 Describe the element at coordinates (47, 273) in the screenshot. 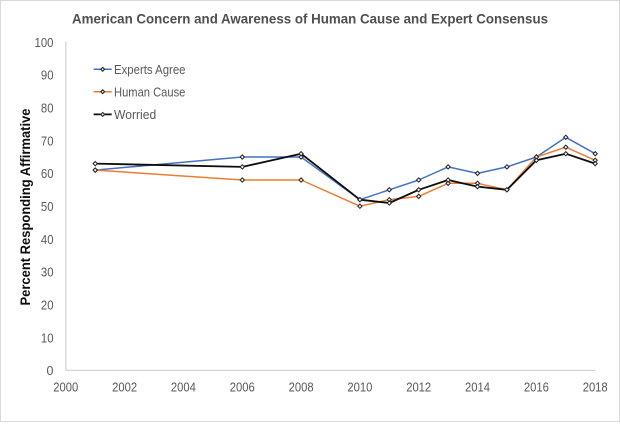

I see `svg-text: 30` at that location.